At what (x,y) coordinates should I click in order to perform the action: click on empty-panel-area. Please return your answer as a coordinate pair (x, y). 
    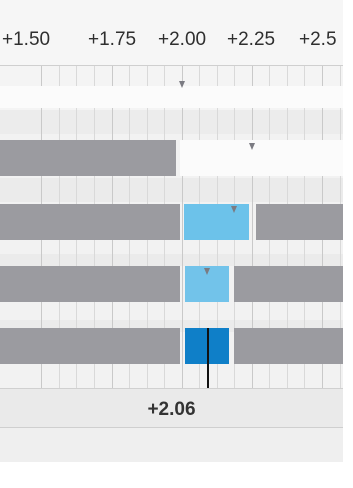
    Looking at the image, I should click on (171, 445).